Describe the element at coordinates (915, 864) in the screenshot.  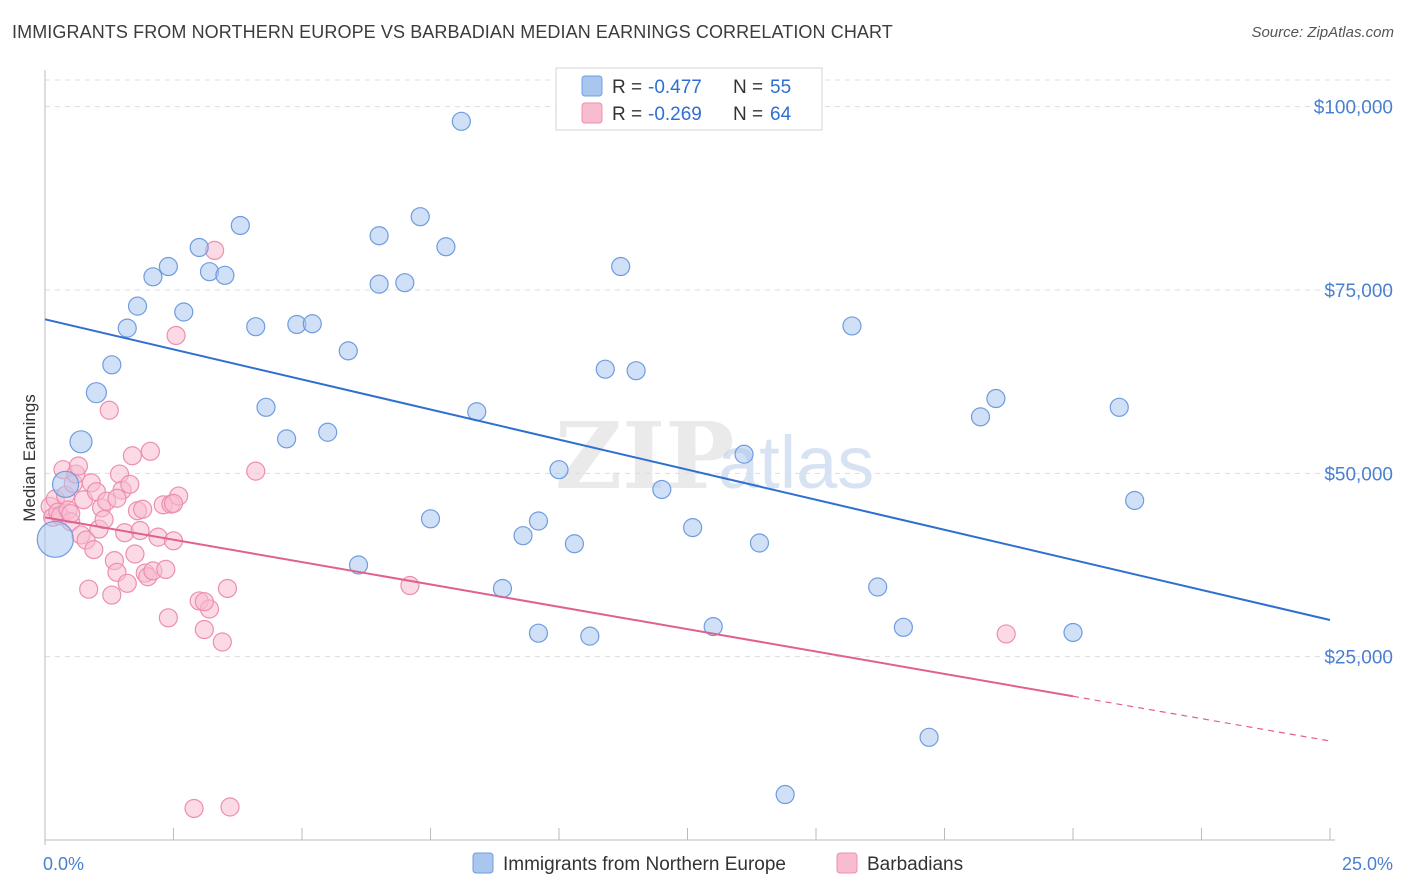
I see `bottom-legend-label-pink: Barbadians` at that location.